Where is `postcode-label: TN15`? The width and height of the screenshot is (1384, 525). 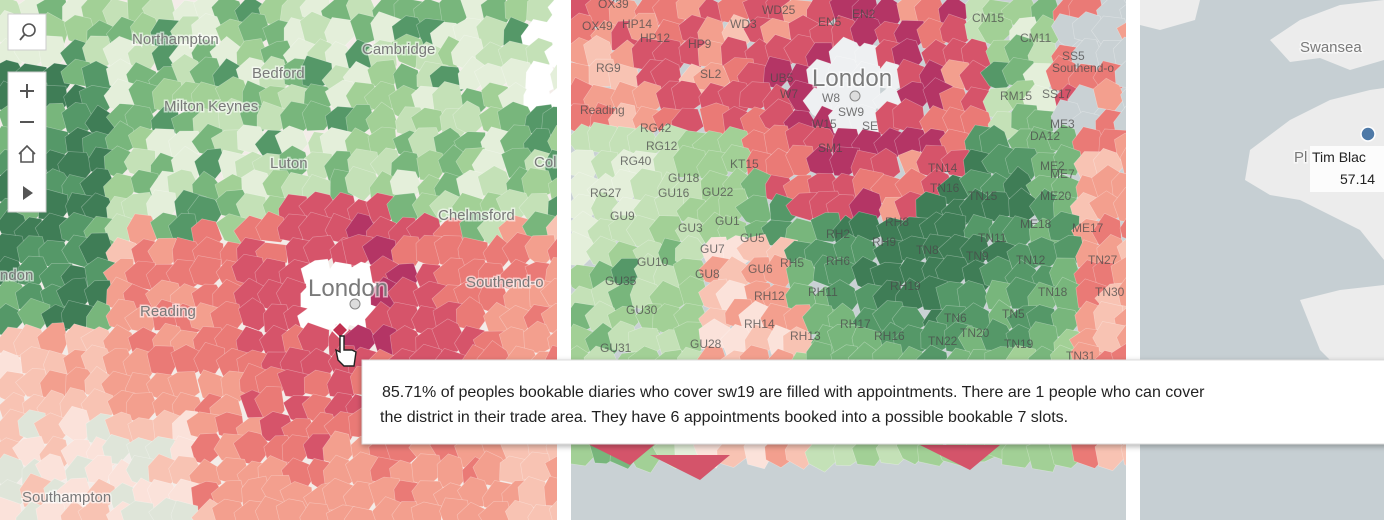
postcode-label: TN15 is located at coordinates (983, 196).